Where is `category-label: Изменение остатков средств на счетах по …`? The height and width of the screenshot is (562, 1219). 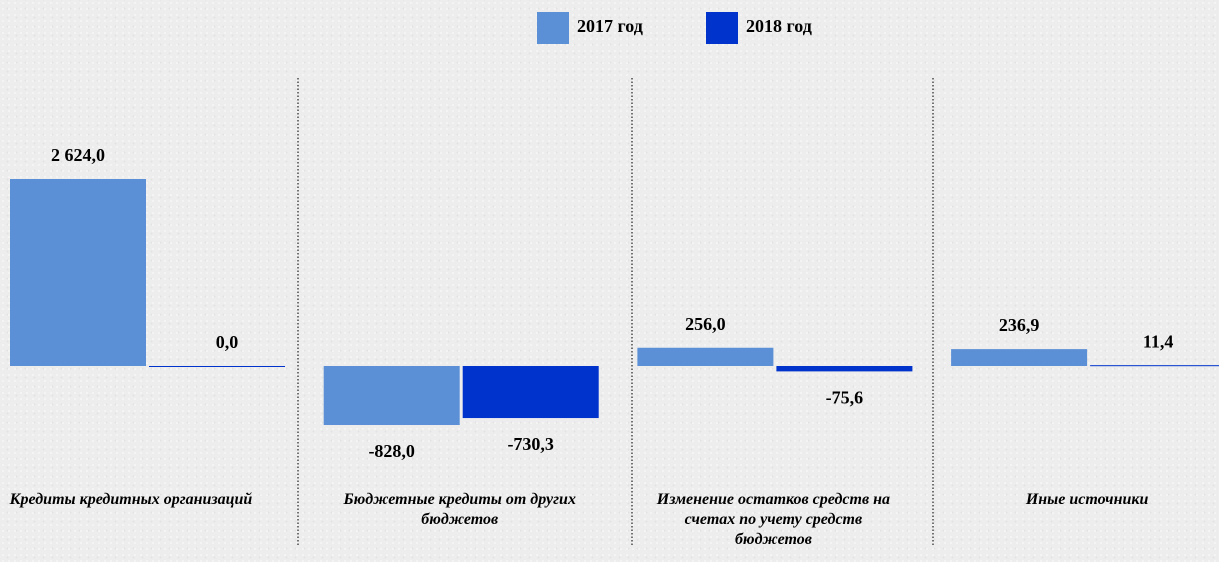
category-label: Изменение остатков средств на счетах по … is located at coordinates (773, 519).